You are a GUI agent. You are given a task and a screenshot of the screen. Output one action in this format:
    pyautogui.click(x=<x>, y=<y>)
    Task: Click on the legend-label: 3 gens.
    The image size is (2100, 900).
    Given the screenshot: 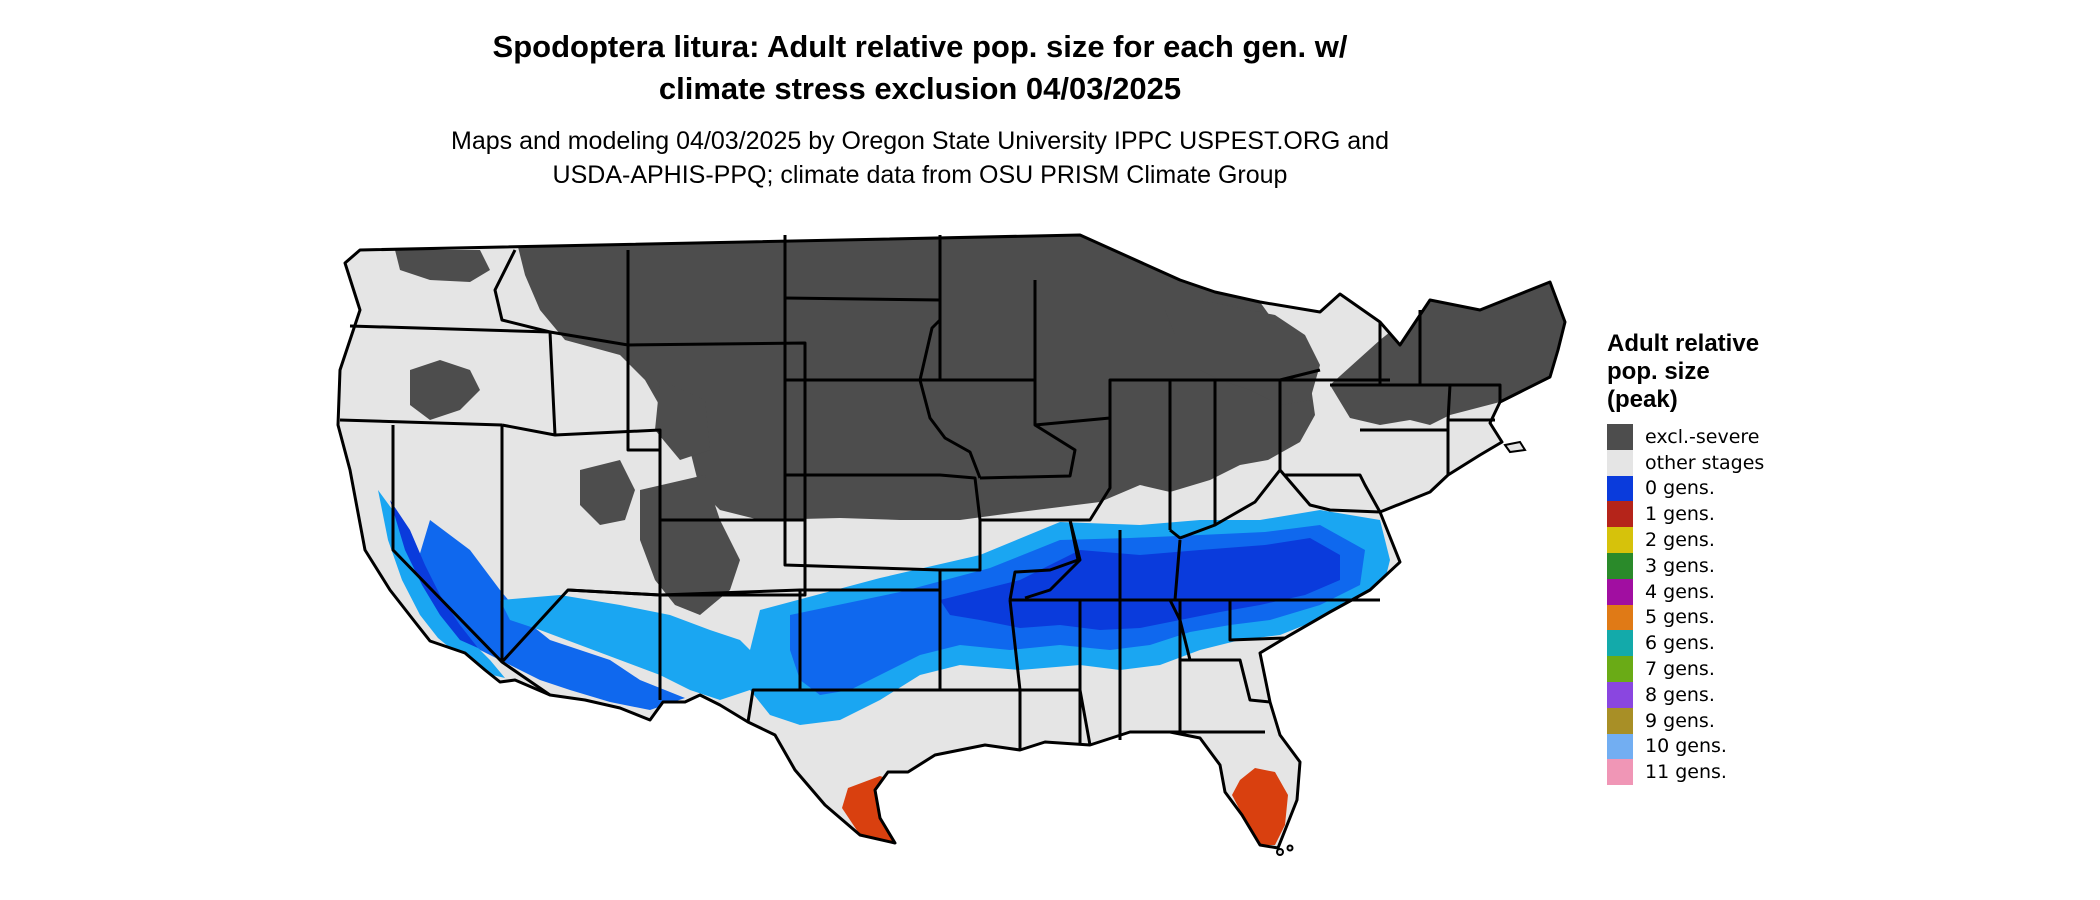 What is the action you would take?
    pyautogui.click(x=1680, y=565)
    